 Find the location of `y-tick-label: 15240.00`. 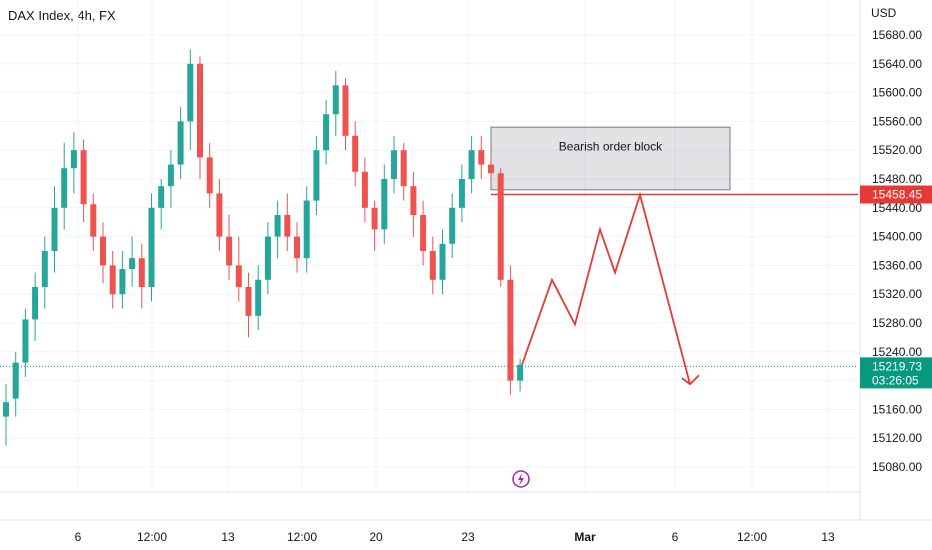

y-tick-label: 15240.00 is located at coordinates (897, 352).